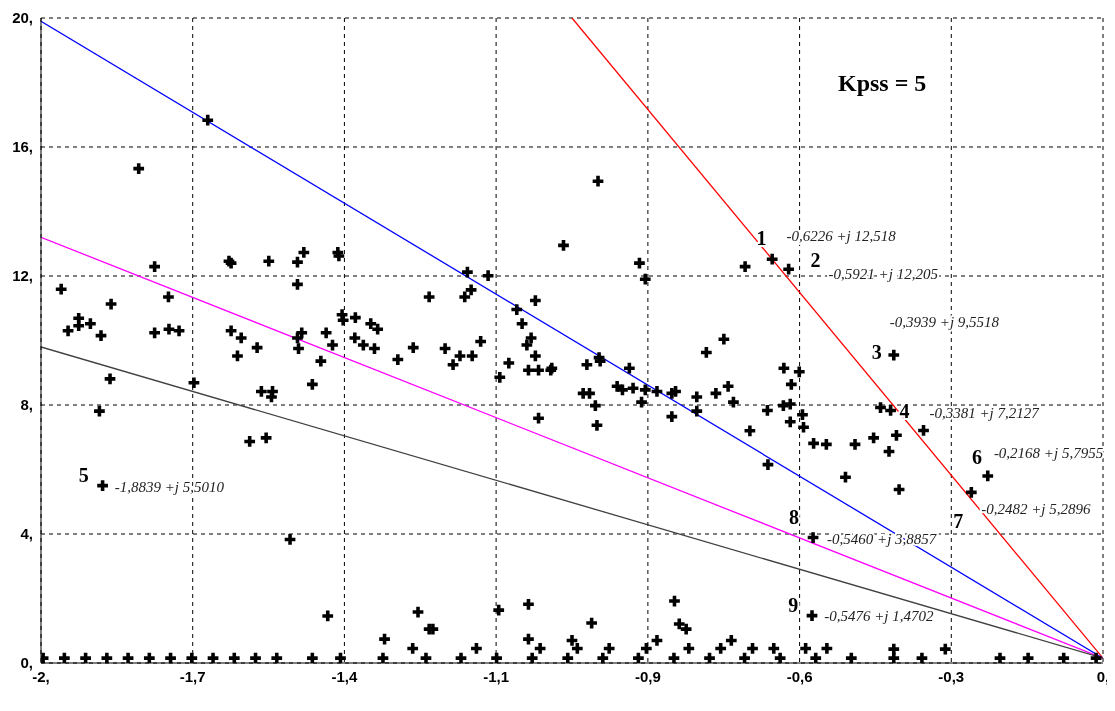 This screenshot has height=711, width=1115. Describe the element at coordinates (1036, 509) in the screenshot. I see `annotation: -0,2482 +j 5,2896` at that location.